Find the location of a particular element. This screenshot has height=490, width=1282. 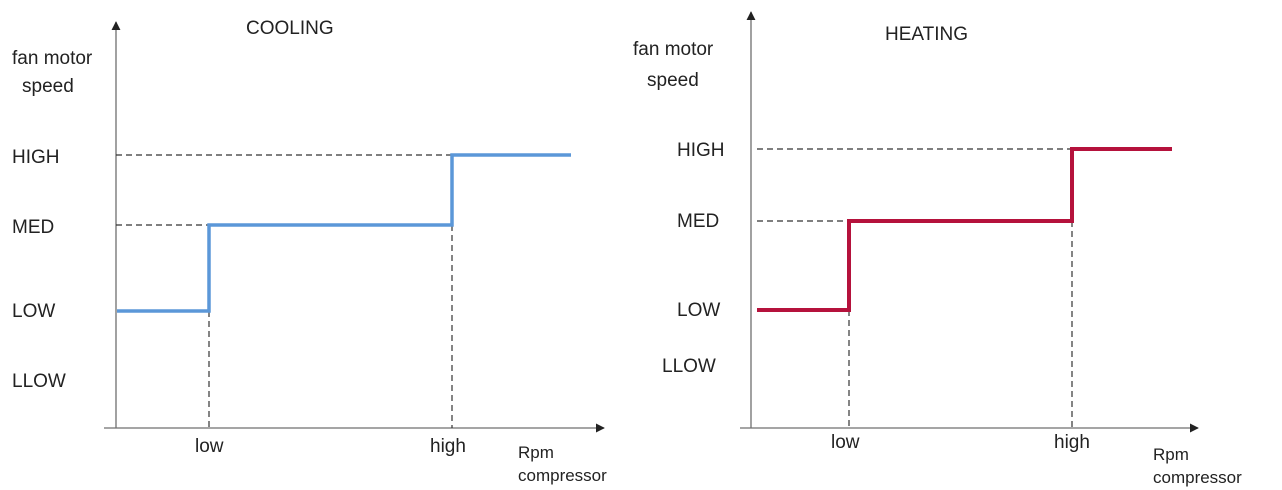

chart-title: COOLING is located at coordinates (290, 28).